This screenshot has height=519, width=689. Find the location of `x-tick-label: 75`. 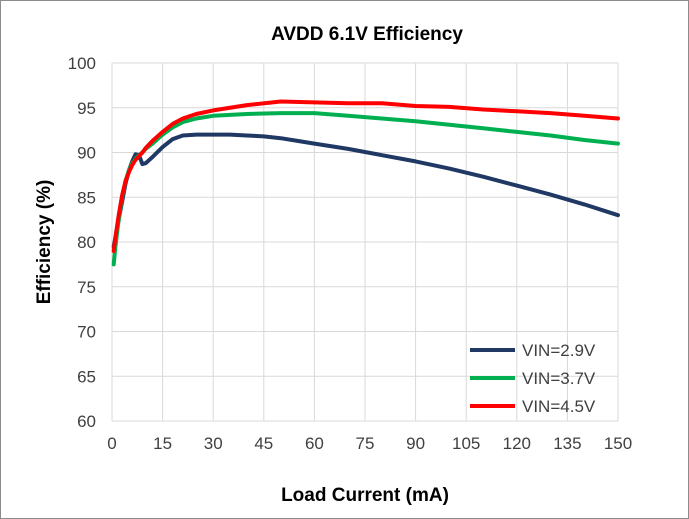

x-tick-label: 75 is located at coordinates (365, 443).